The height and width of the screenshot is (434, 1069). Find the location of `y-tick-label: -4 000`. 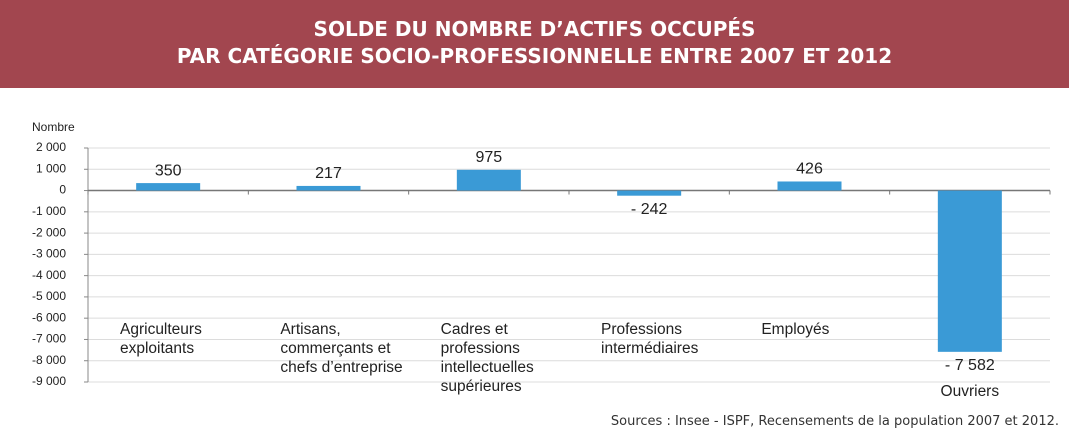

y-tick-label: -4 000 is located at coordinates (49, 275).